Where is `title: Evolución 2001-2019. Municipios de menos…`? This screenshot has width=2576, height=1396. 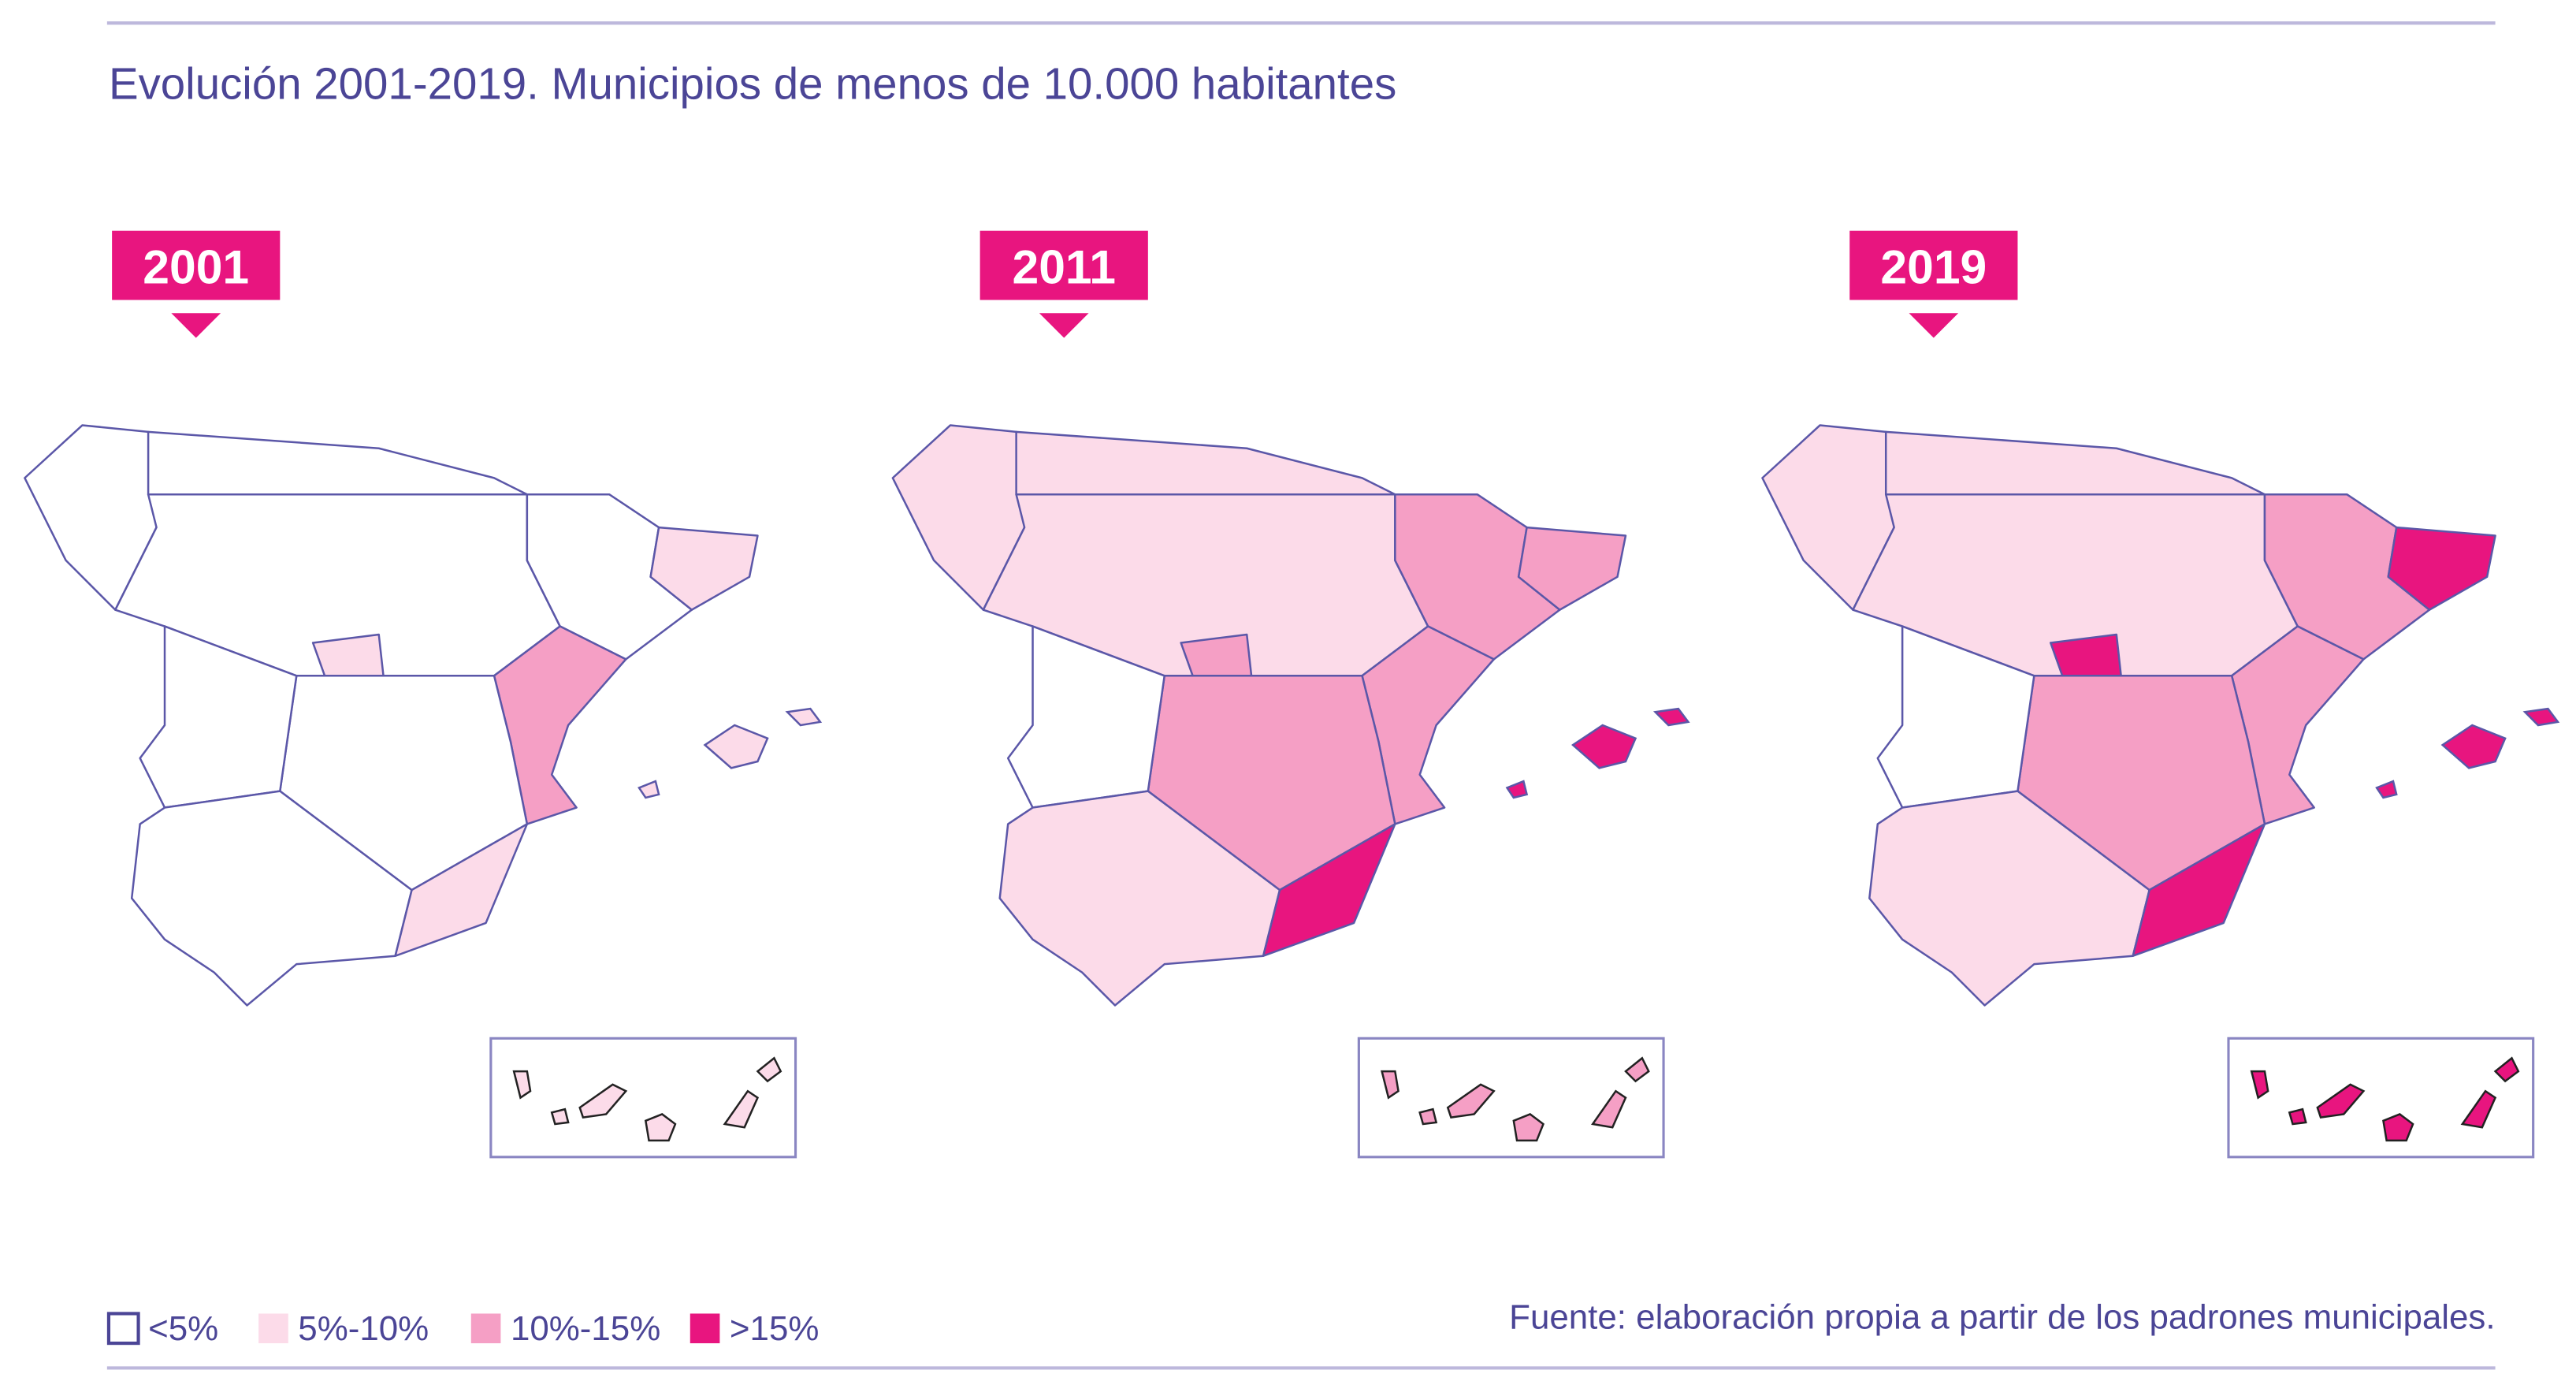
title: Evolución 2001-2019. Municipios de menos… is located at coordinates (752, 83).